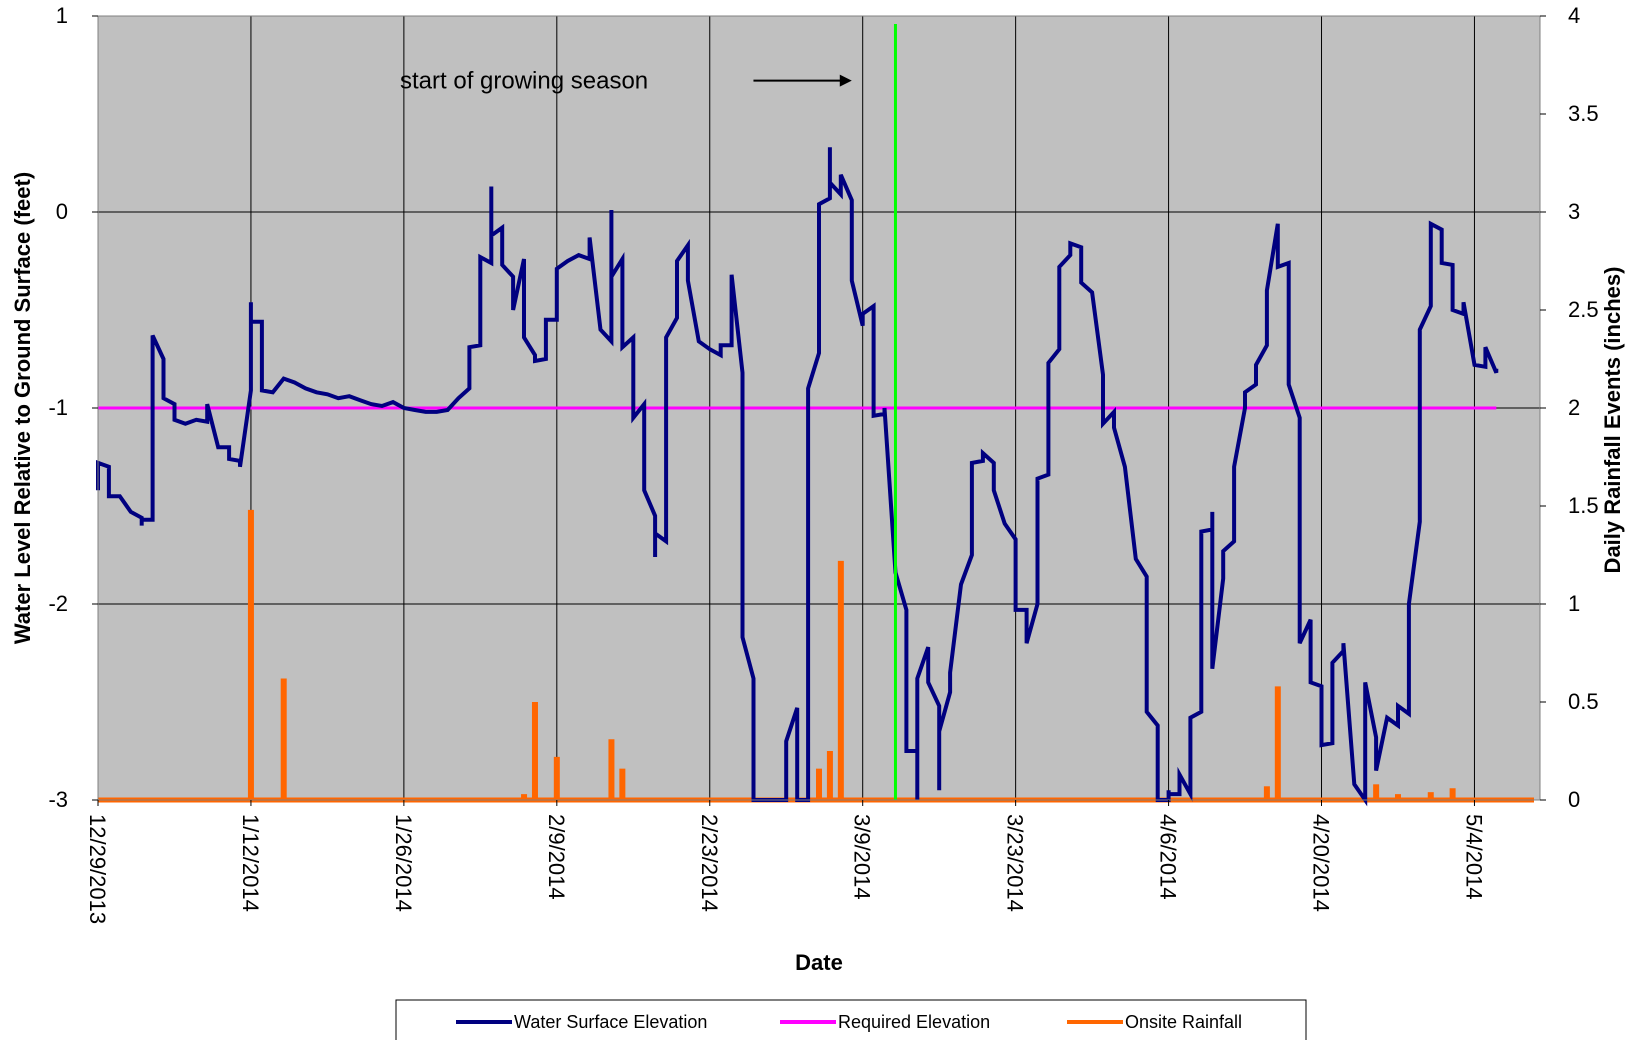  I want to click on x-tick-label: 3/9/2014, so click(862, 857).